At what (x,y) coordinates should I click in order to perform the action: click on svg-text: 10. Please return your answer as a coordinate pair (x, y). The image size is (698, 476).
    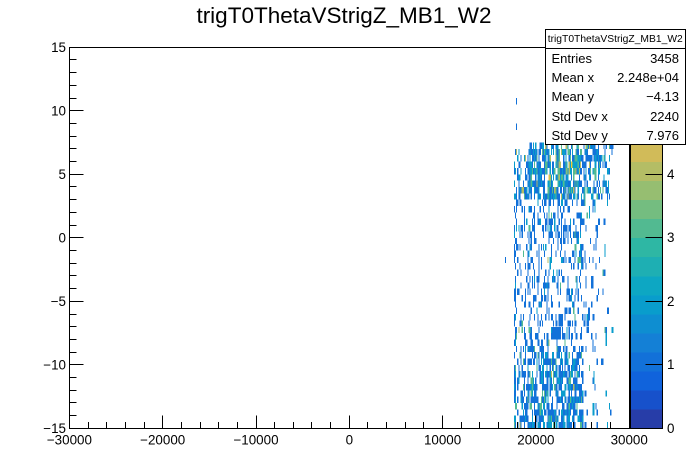
    Looking at the image, I should click on (58, 110).